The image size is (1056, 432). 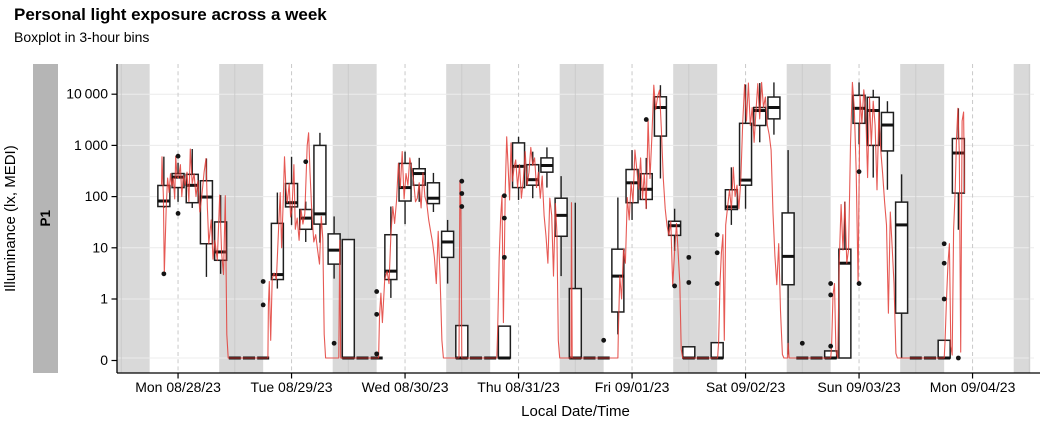 I want to click on y-axis-title: Illuminance (lx, MEDI), so click(x=10, y=218).